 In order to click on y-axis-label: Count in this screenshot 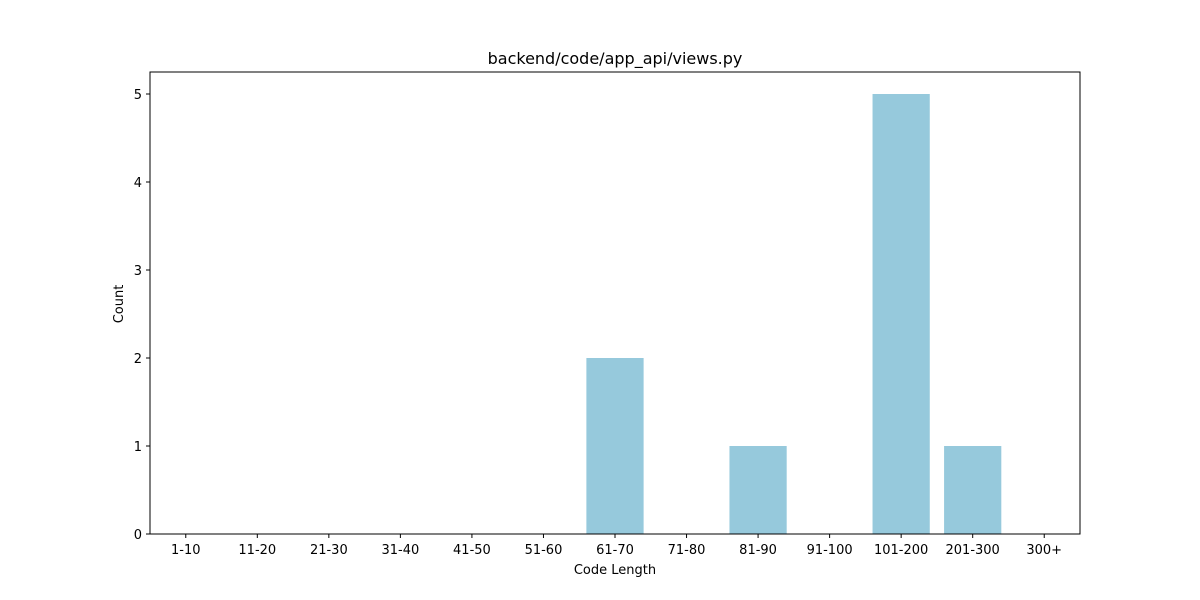, I will do `click(119, 304)`.